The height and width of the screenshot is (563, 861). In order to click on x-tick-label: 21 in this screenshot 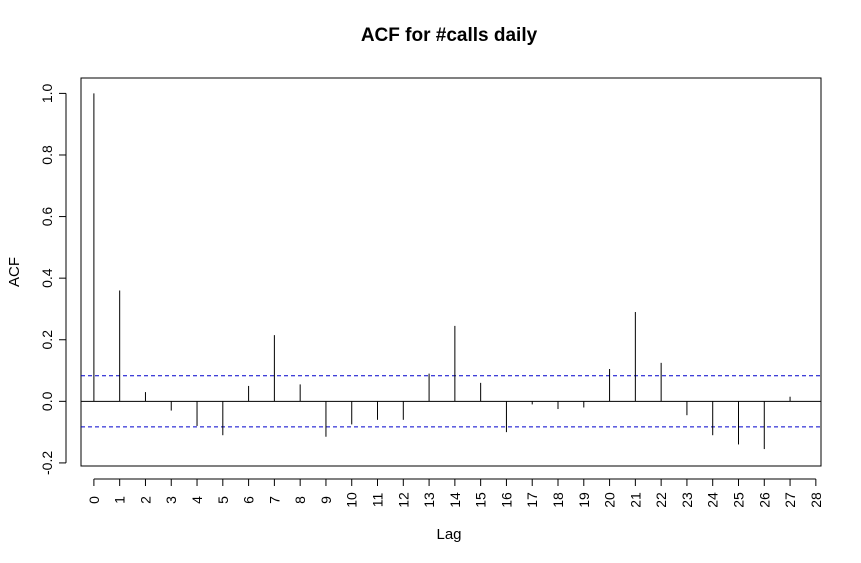, I will do `click(635, 500)`.